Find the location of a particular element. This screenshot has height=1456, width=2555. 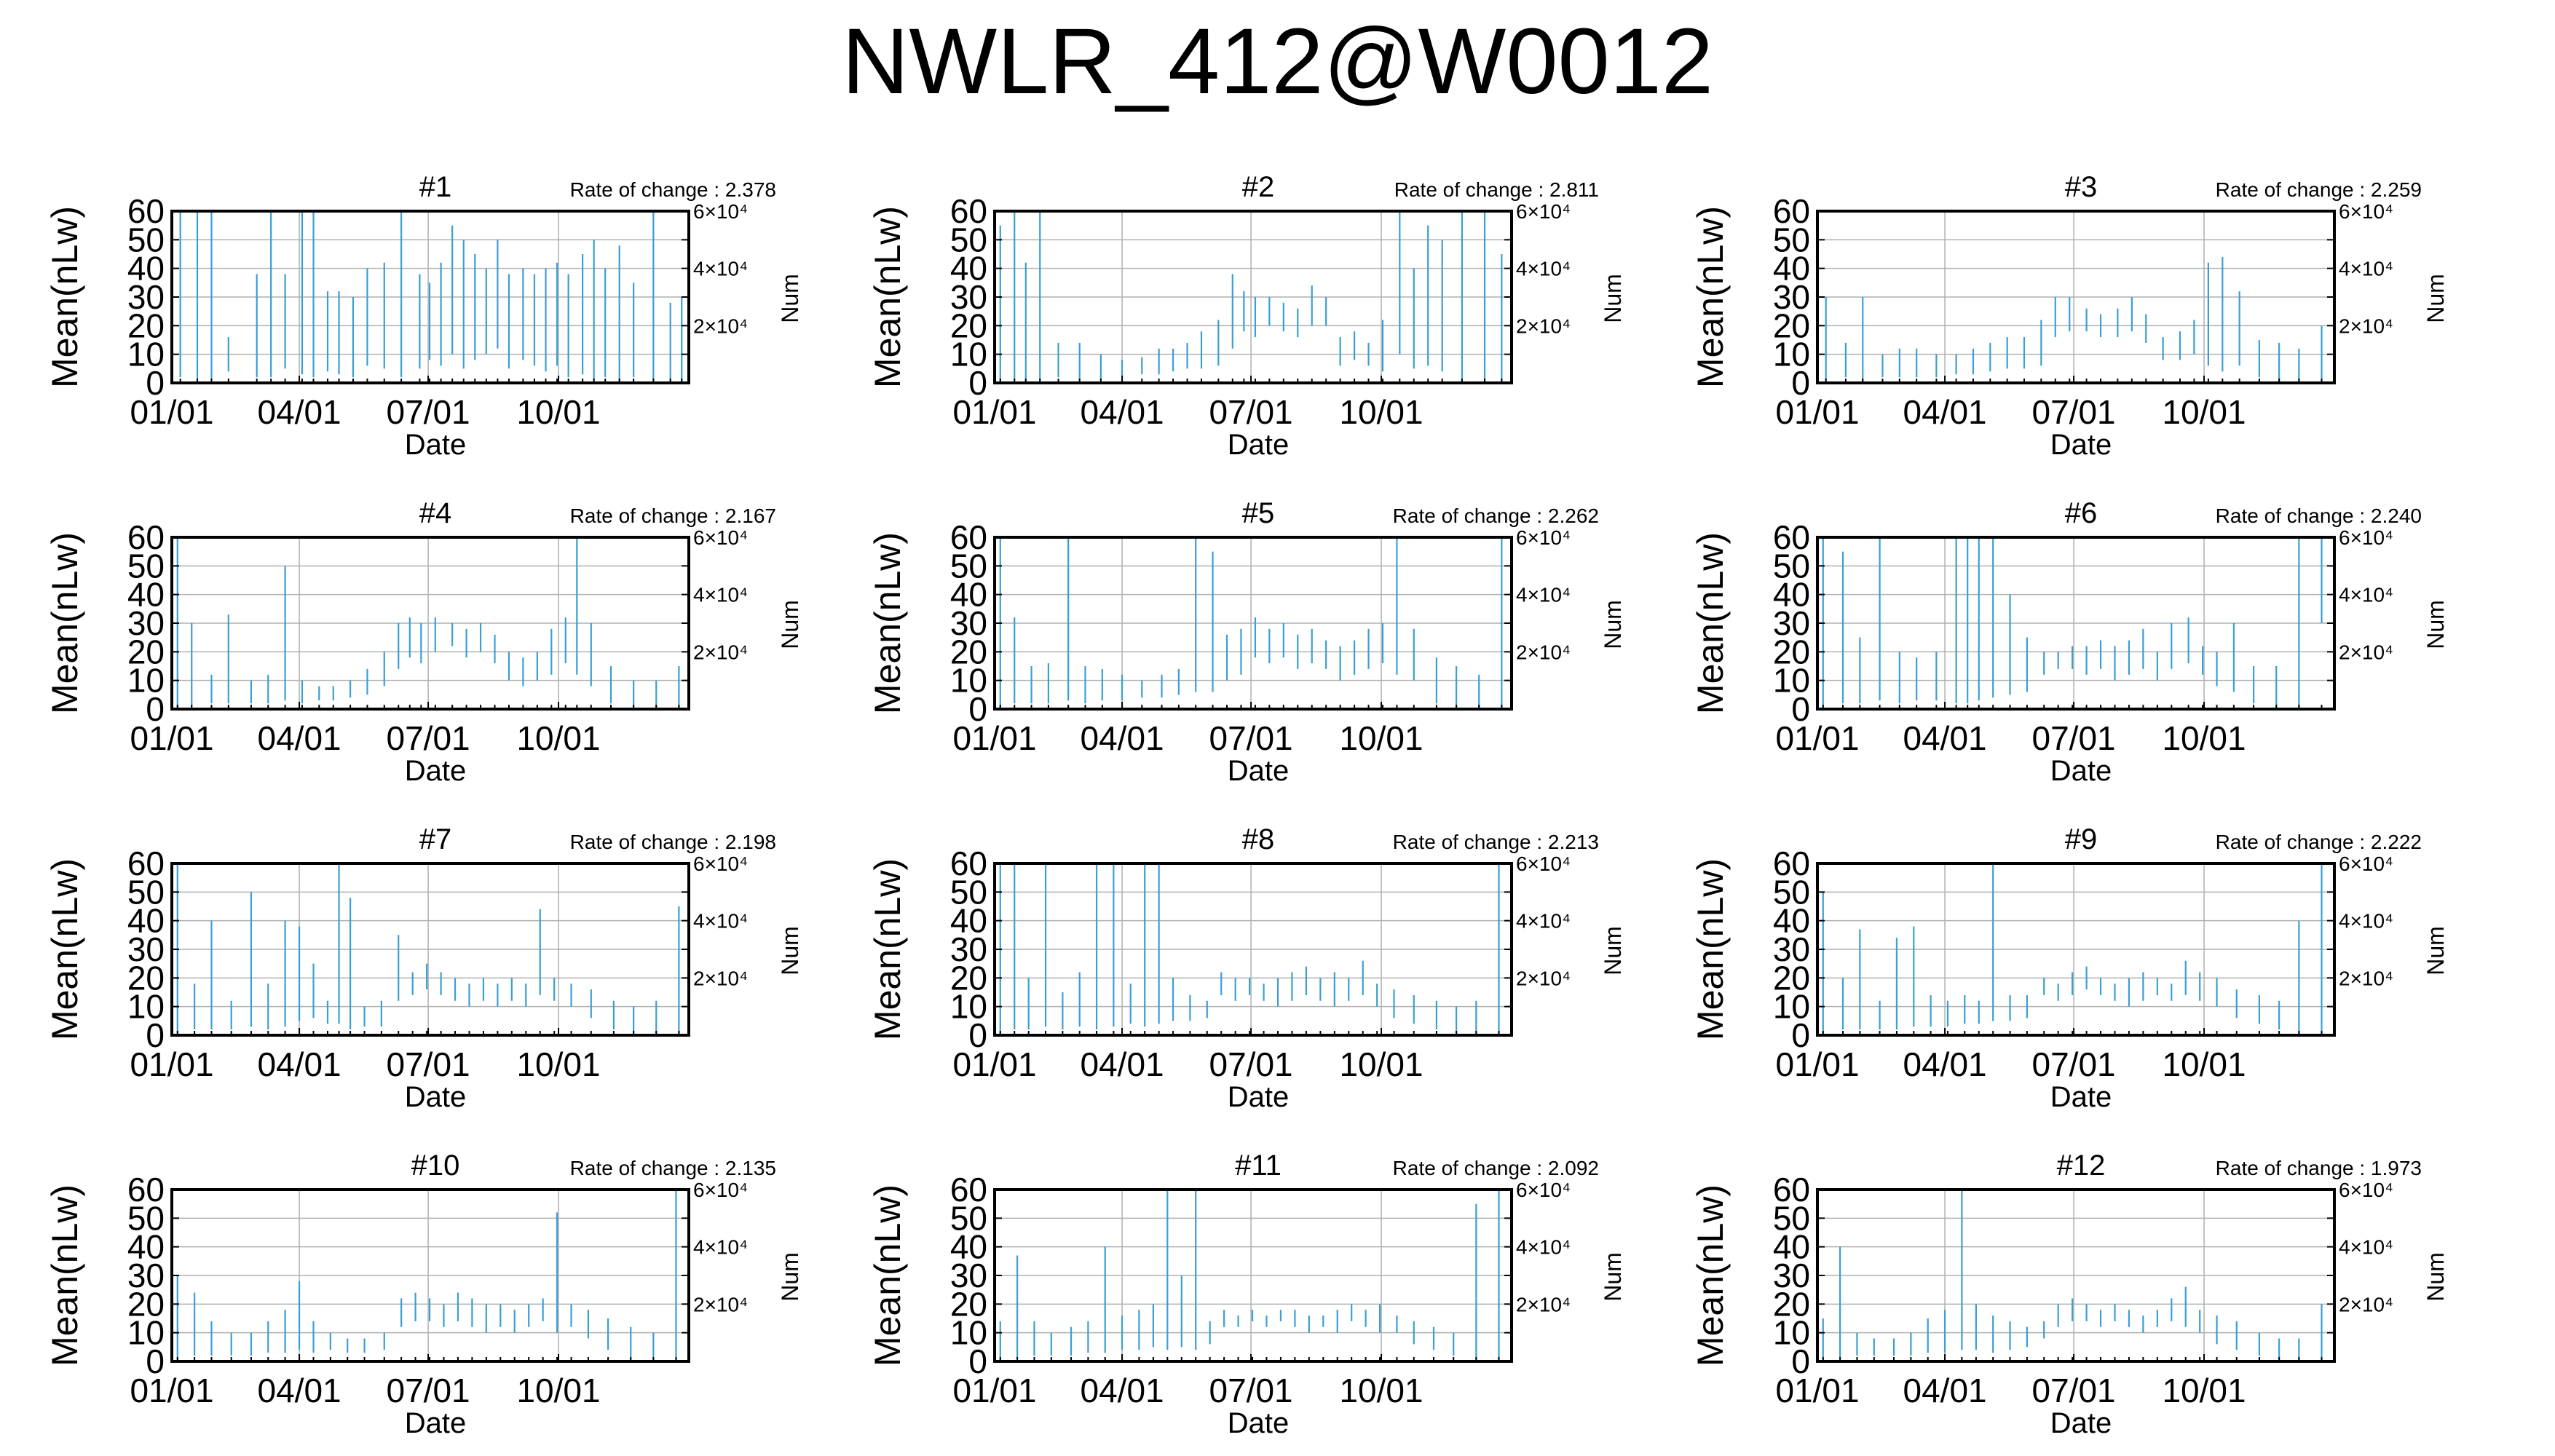

panel-title: #3 is located at coordinates (2081, 187).